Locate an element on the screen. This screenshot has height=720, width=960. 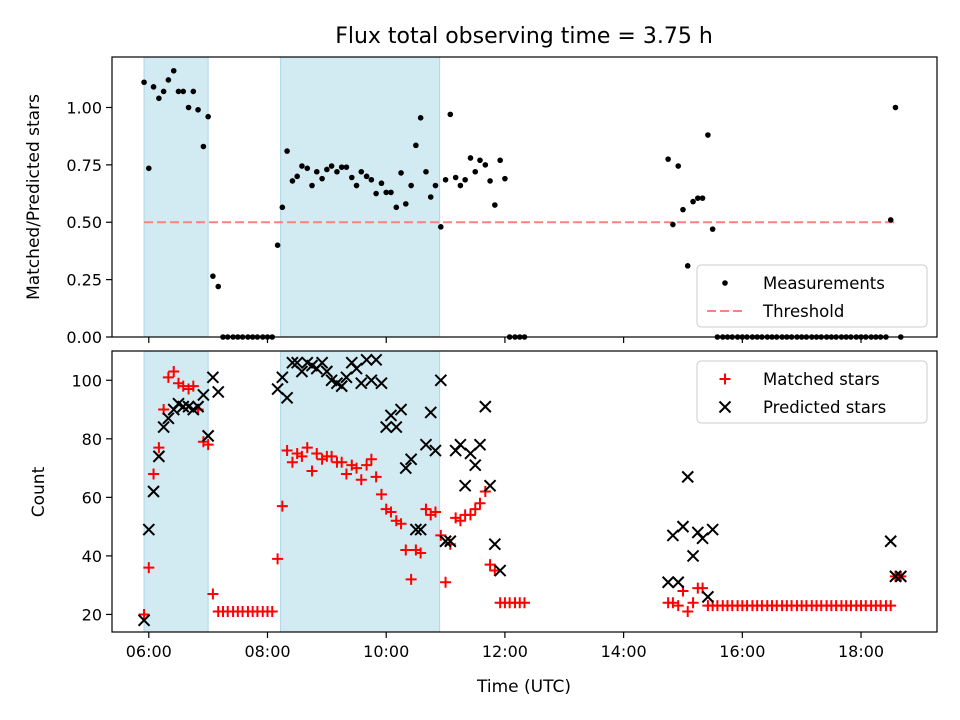
top-y-tick-label: 0.50 is located at coordinates (84, 222).